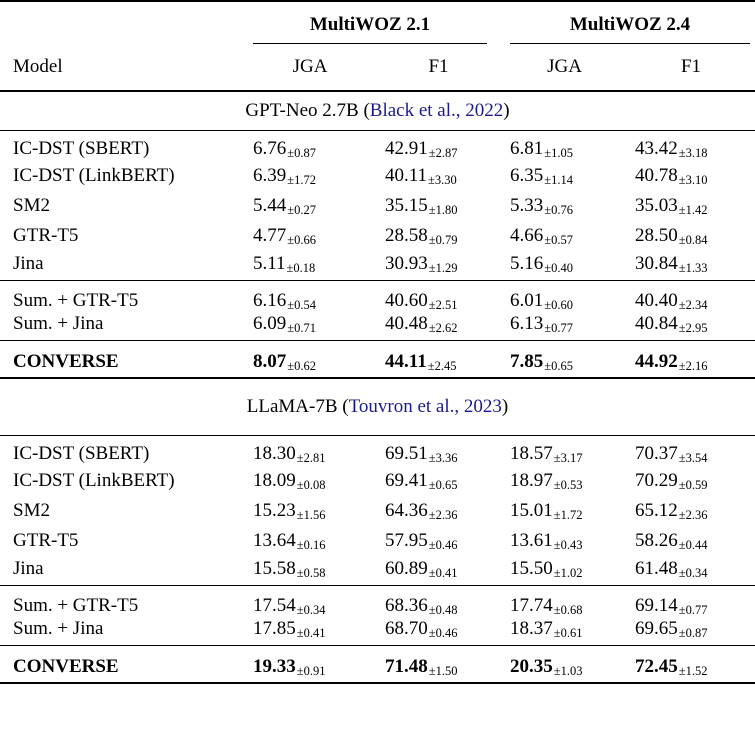 Image resolution: width=755 pixels, height=755 pixels. What do you see at coordinates (311, 573) in the screenshot?
I see `metric-stddev: ±0.58` at bounding box center [311, 573].